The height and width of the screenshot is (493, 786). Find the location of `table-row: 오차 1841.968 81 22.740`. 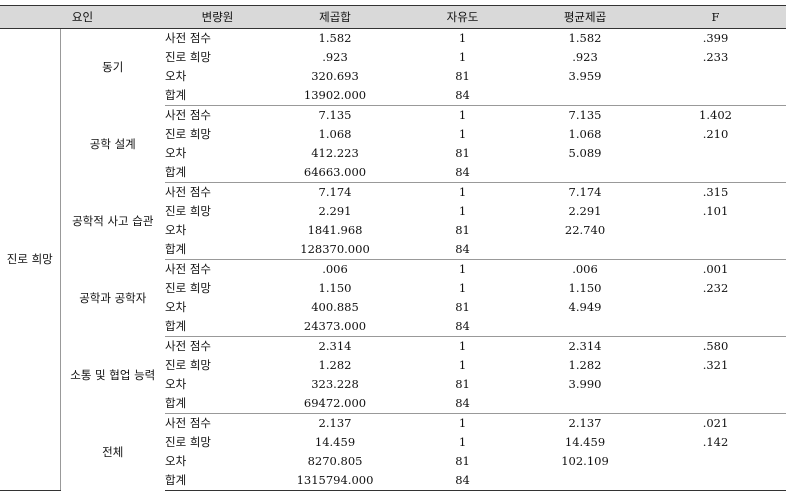

table-row: 오차 1841.968 81 22.740 is located at coordinates (393, 230).